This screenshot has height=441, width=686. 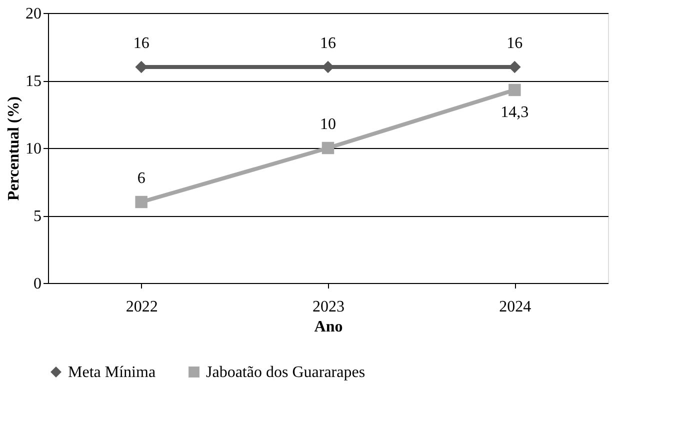 What do you see at coordinates (328, 124) in the screenshot?
I see `data-label: 10` at bounding box center [328, 124].